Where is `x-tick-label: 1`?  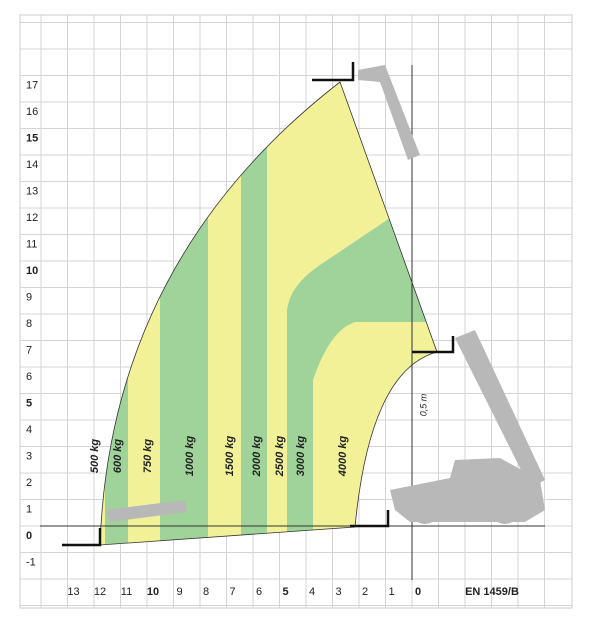 x-tick-label: 1 is located at coordinates (391, 592).